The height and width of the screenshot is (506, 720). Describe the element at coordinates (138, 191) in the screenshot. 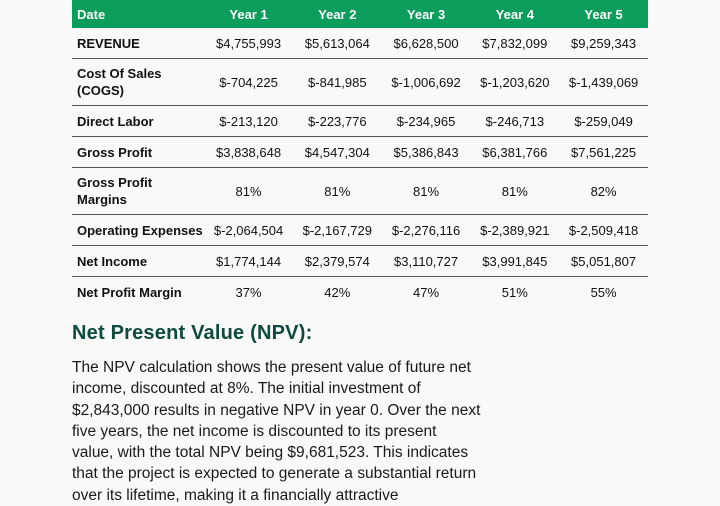

I see `row-label: Gross Profit Margins` at that location.